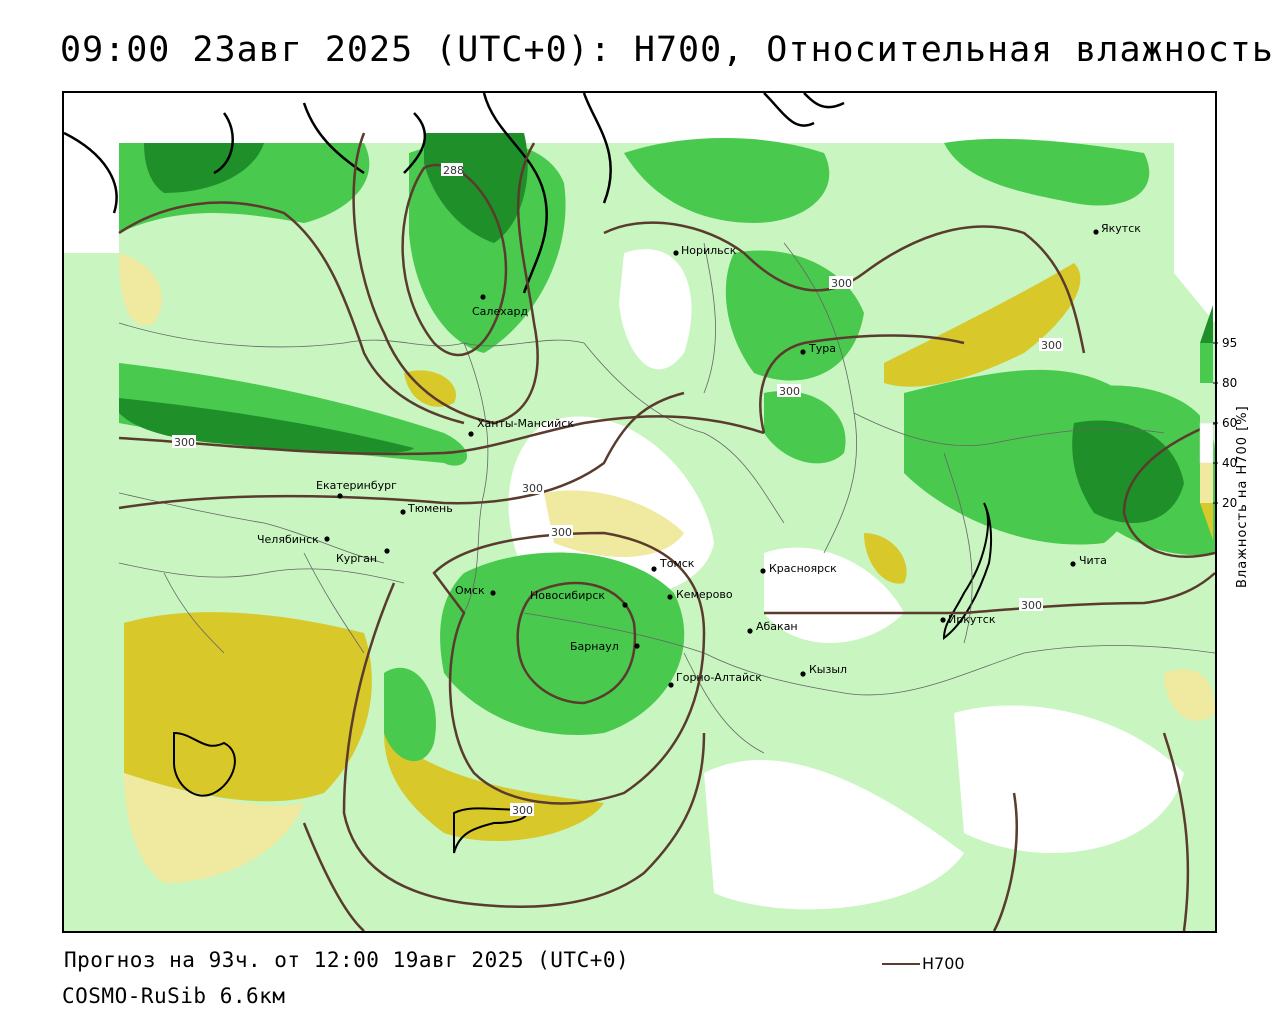 Image resolution: width=1280 pixels, height=1024 pixels. I want to click on city-label: Иркутск, so click(972, 619).